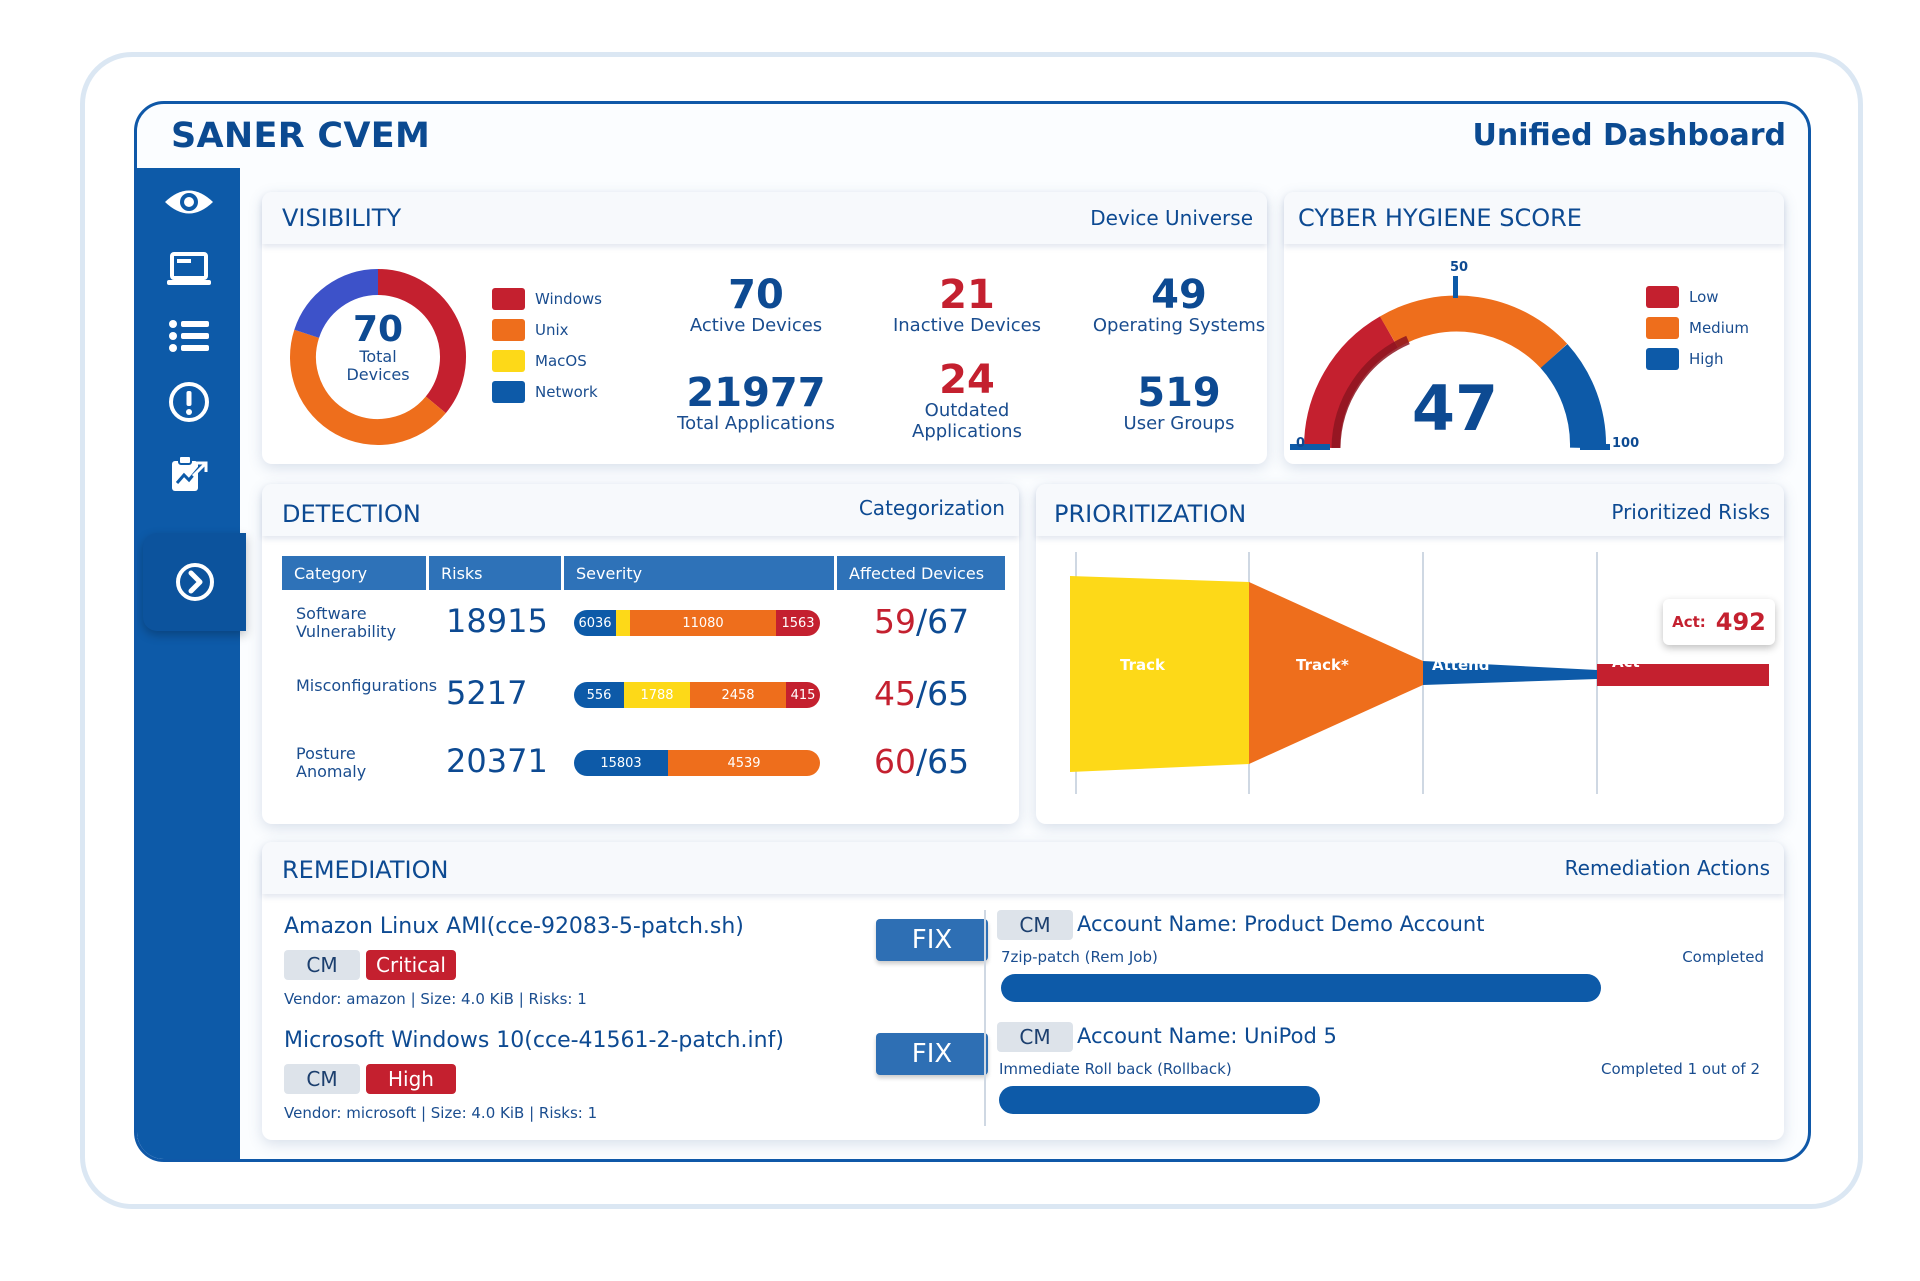 The width and height of the screenshot is (1920, 1281). I want to click on severity-segment: 6036, so click(595, 623).